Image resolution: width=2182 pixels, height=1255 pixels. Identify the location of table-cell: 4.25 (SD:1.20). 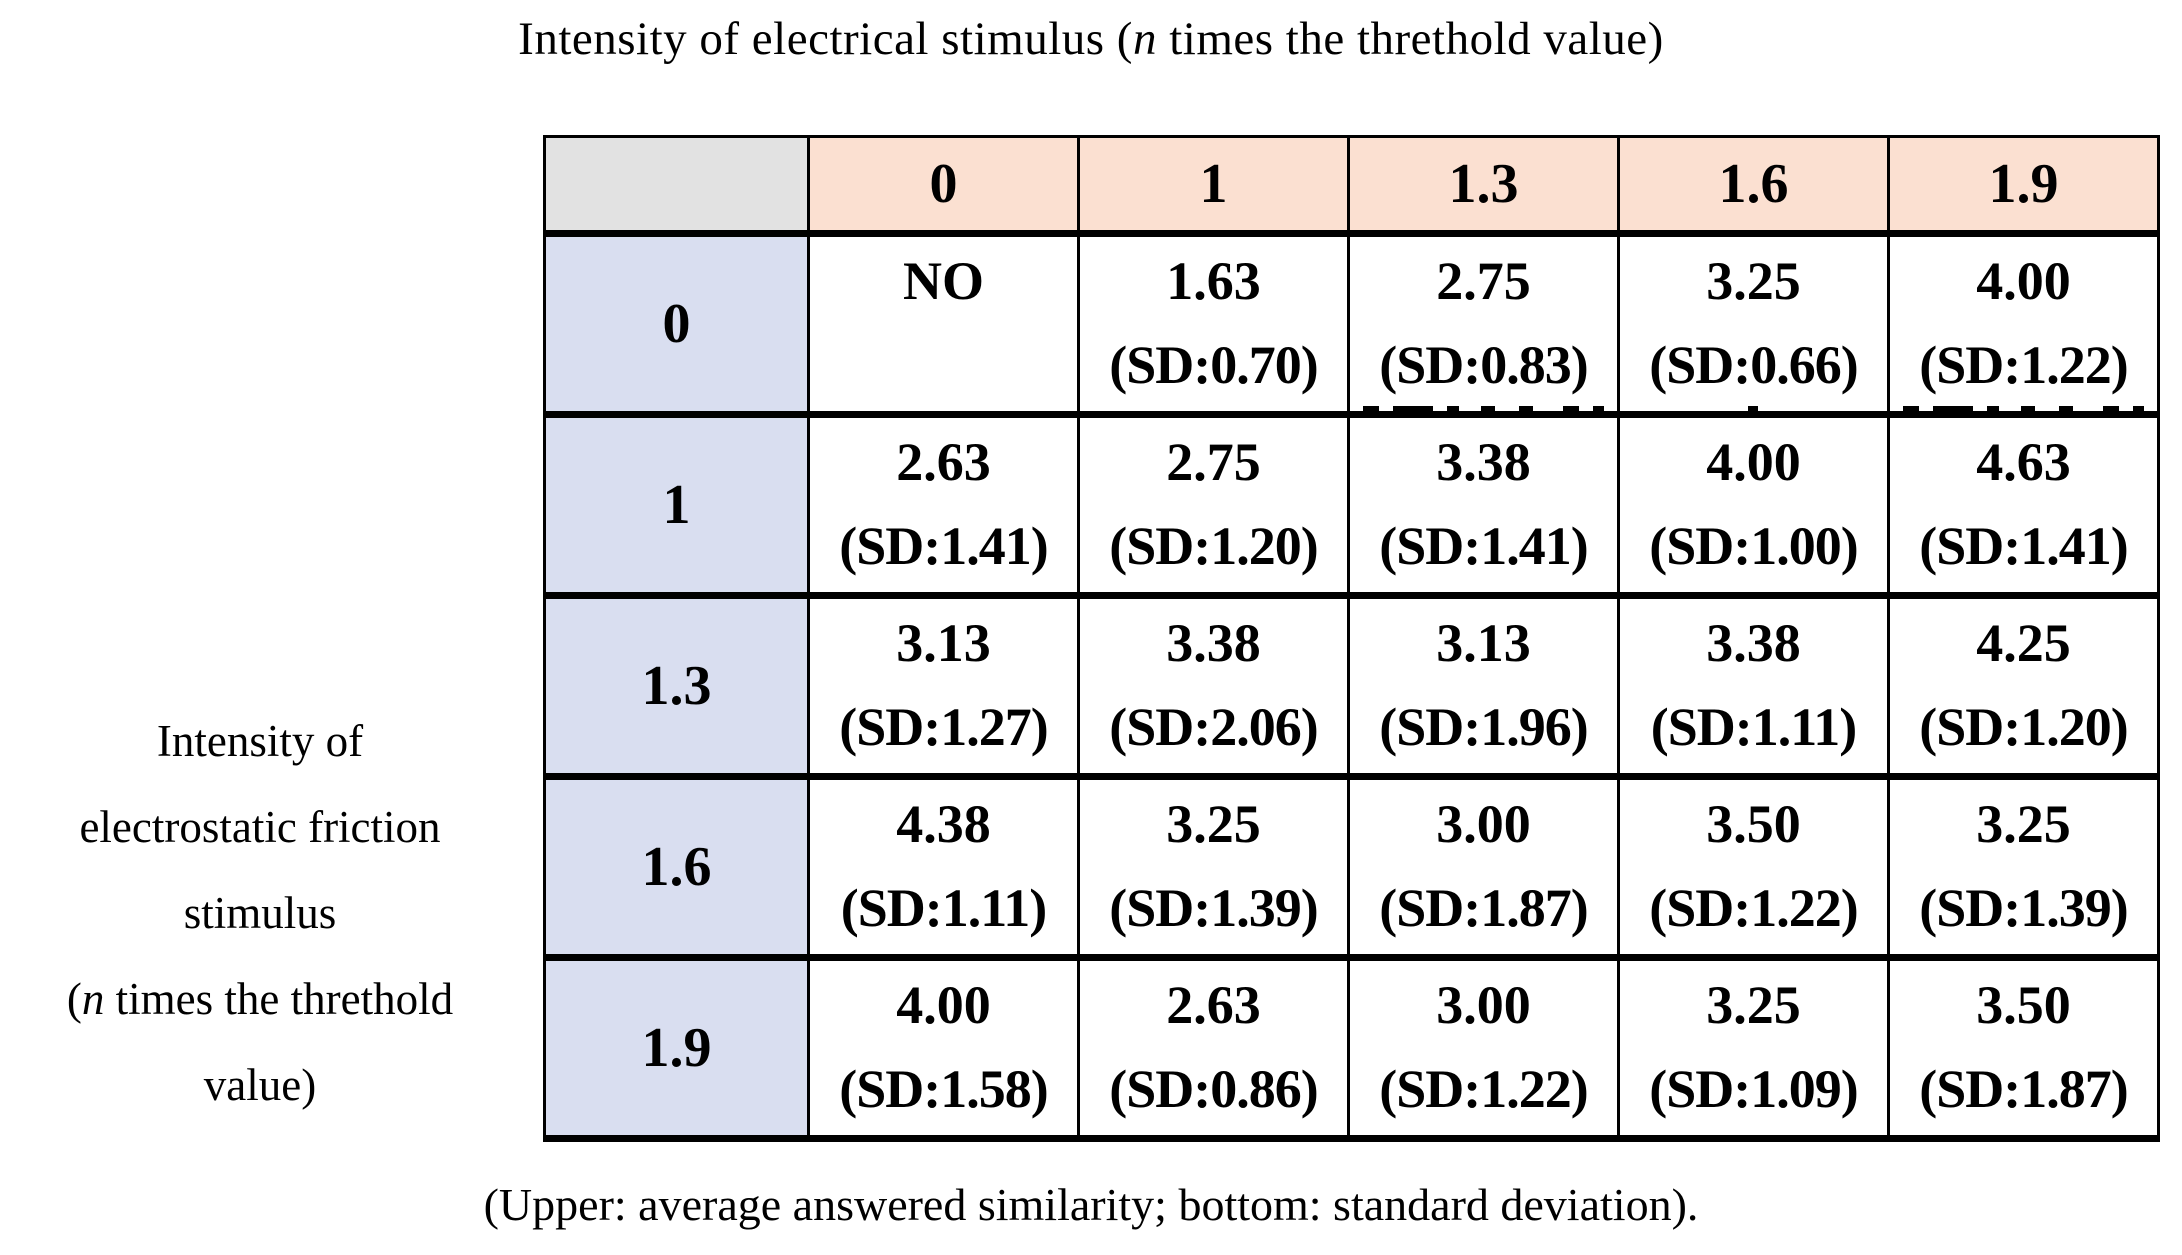
(2023, 685).